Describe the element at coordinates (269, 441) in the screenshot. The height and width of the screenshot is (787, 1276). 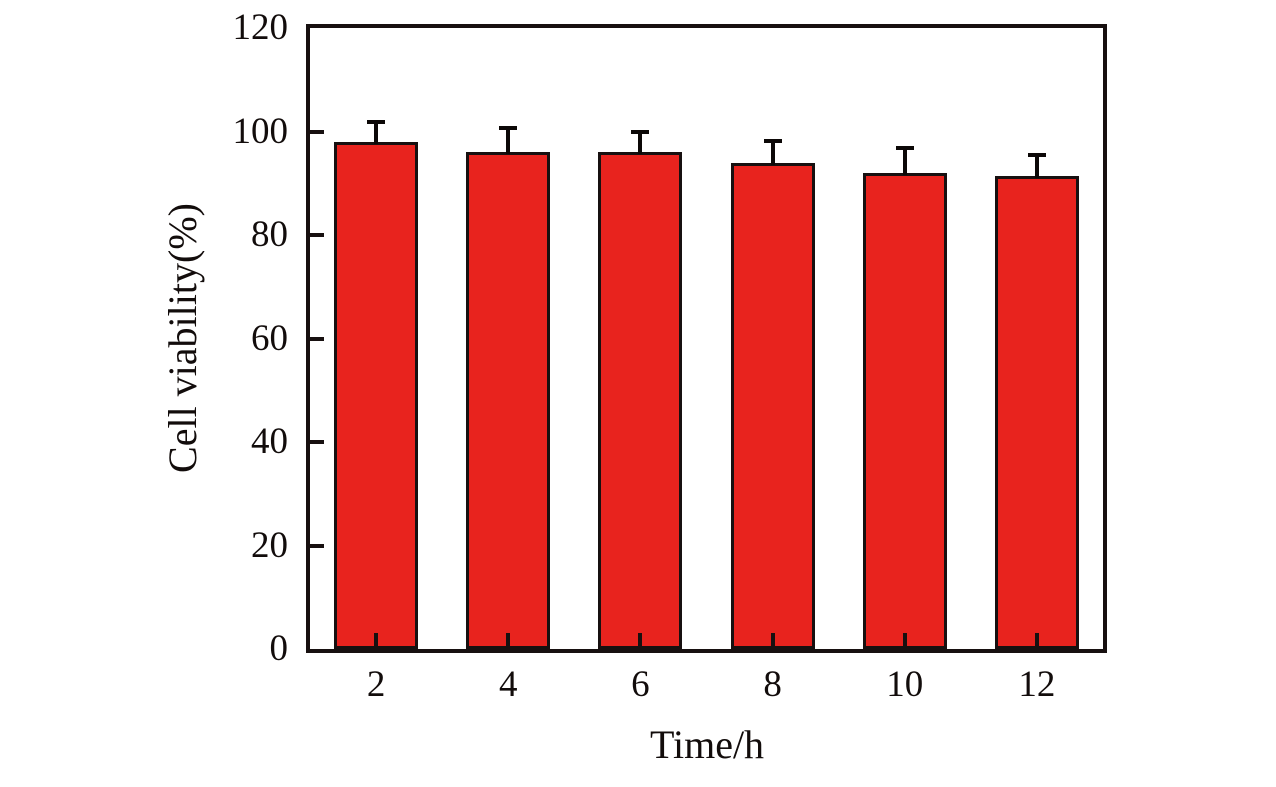
I see `y-tick-label: 40` at that location.